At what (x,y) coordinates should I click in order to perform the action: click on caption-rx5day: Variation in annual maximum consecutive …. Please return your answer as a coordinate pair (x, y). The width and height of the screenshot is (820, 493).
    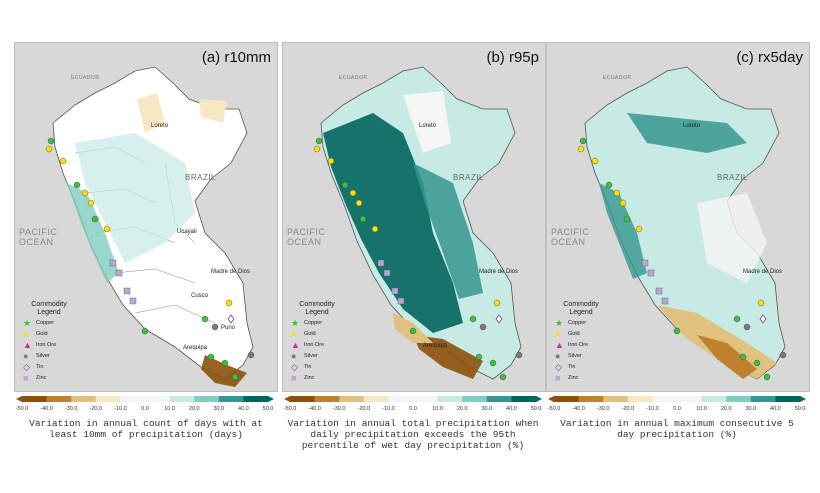
    Looking at the image, I should click on (677, 429).